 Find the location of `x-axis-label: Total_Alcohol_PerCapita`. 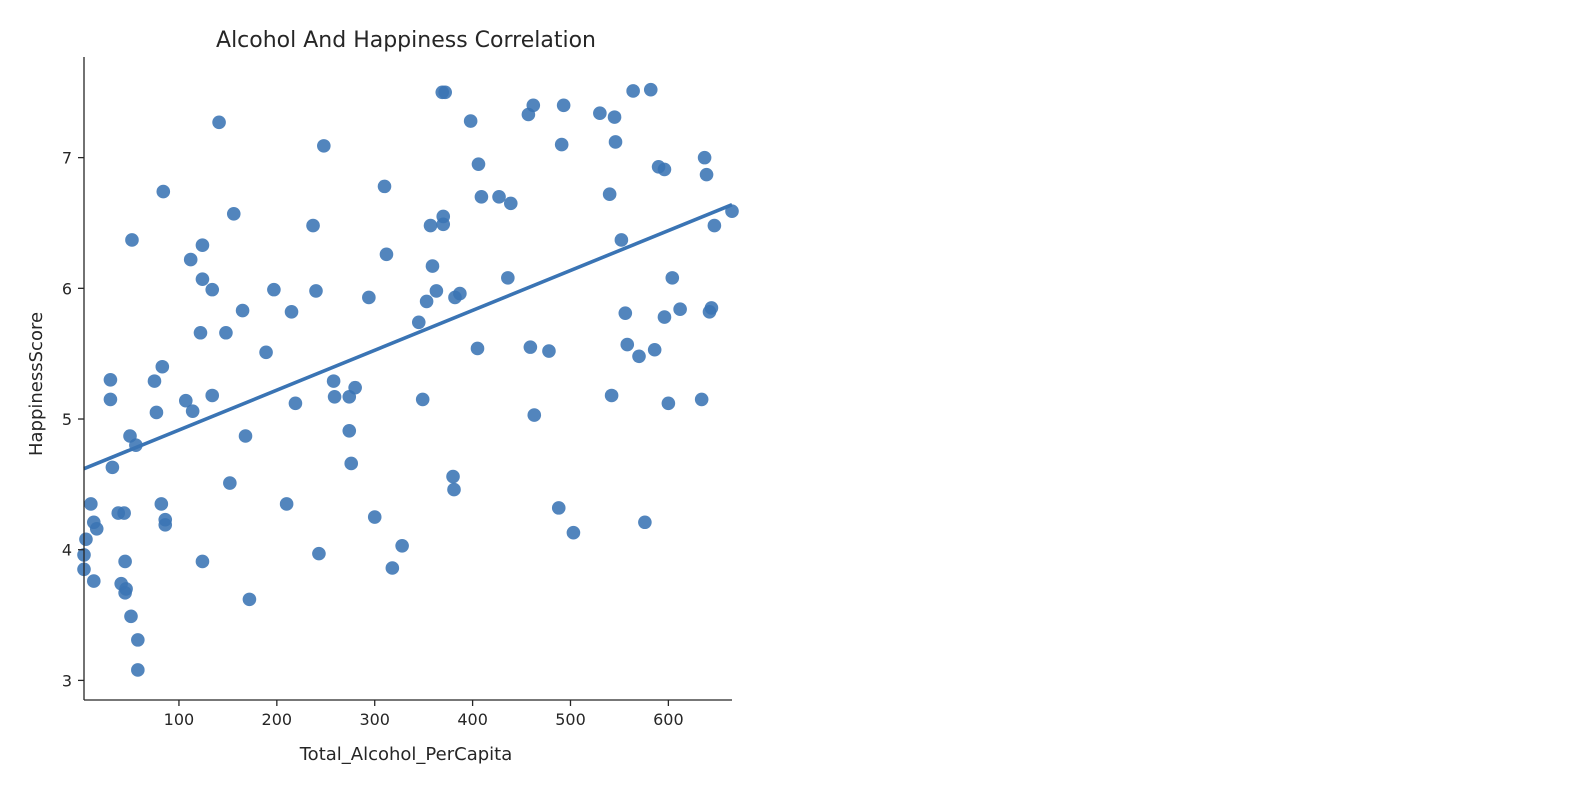

x-axis-label: Total_Alcohol_PerCapita is located at coordinates (405, 754).